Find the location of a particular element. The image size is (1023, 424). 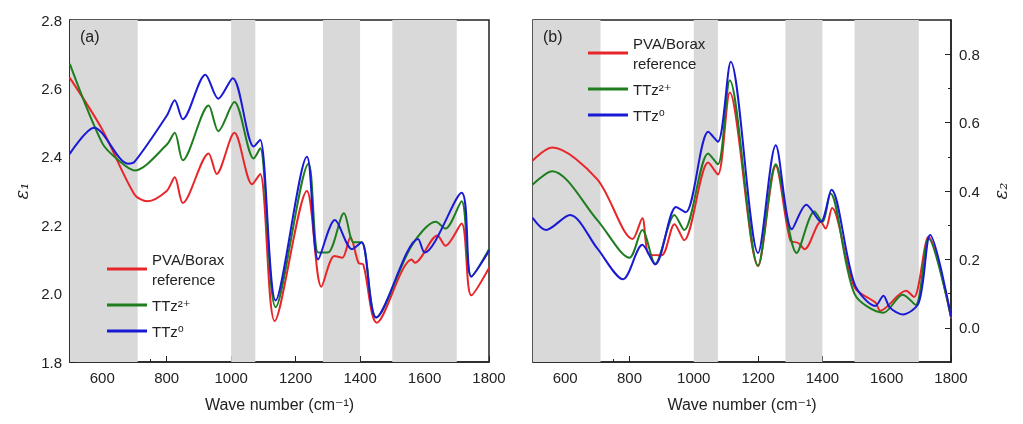

annotation: (b) is located at coordinates (553, 36).